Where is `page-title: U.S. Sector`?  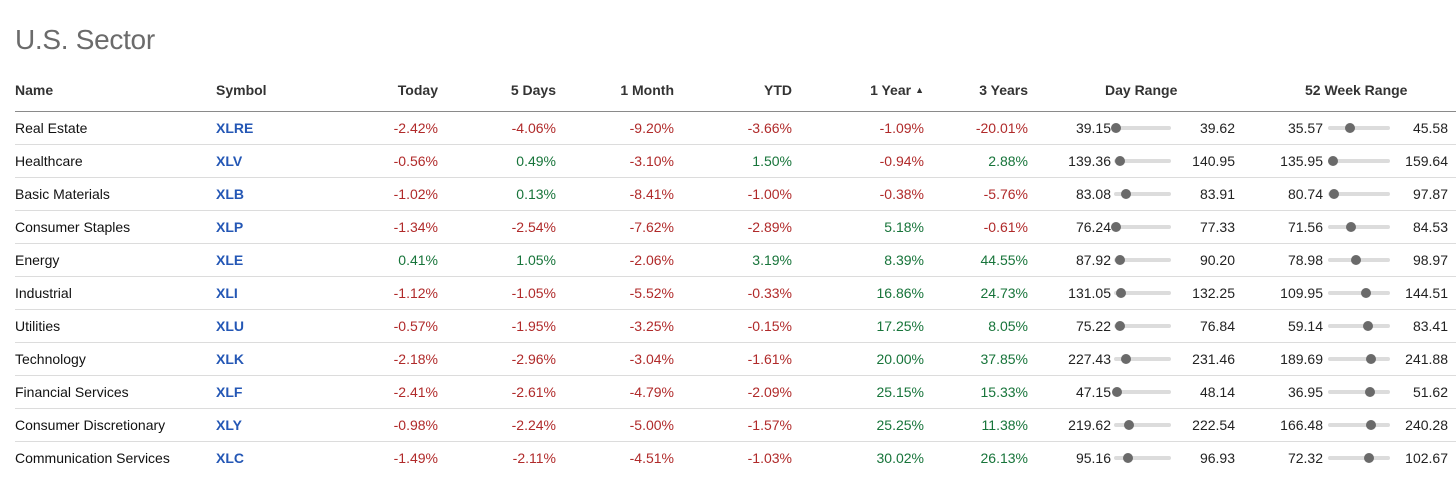 page-title: U.S. Sector is located at coordinates (85, 39).